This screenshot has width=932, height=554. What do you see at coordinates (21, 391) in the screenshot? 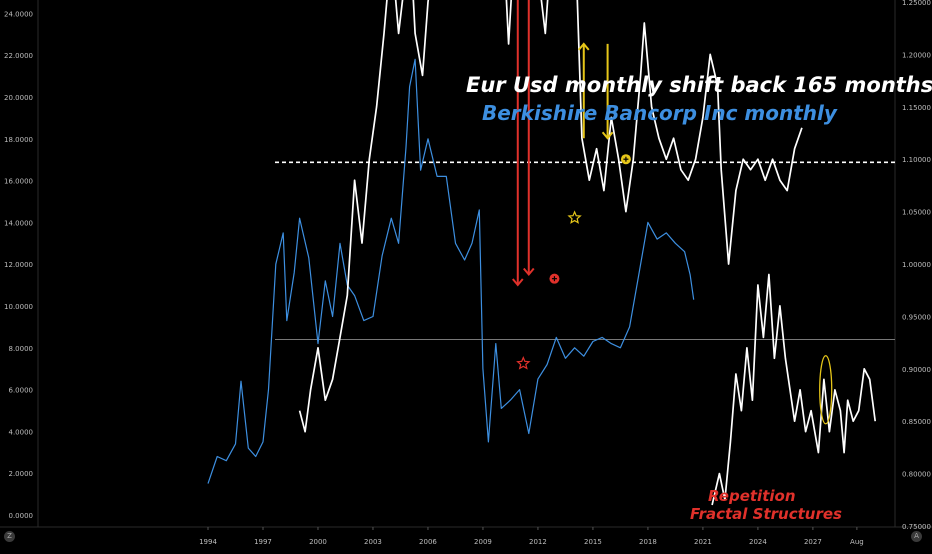
I see `left-axis-tick-label: 6.0000` at bounding box center [21, 391].